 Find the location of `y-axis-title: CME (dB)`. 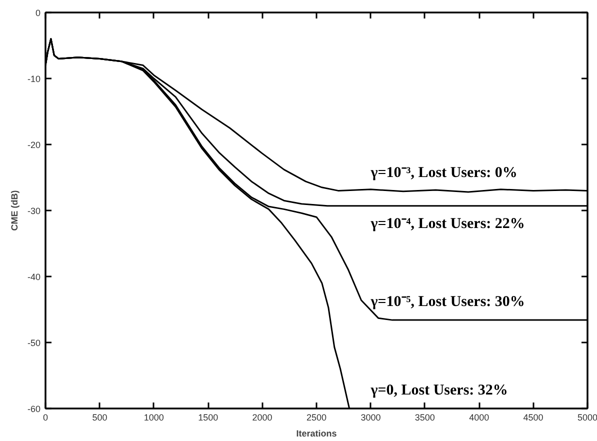

y-axis-title: CME (dB) is located at coordinates (14, 210).